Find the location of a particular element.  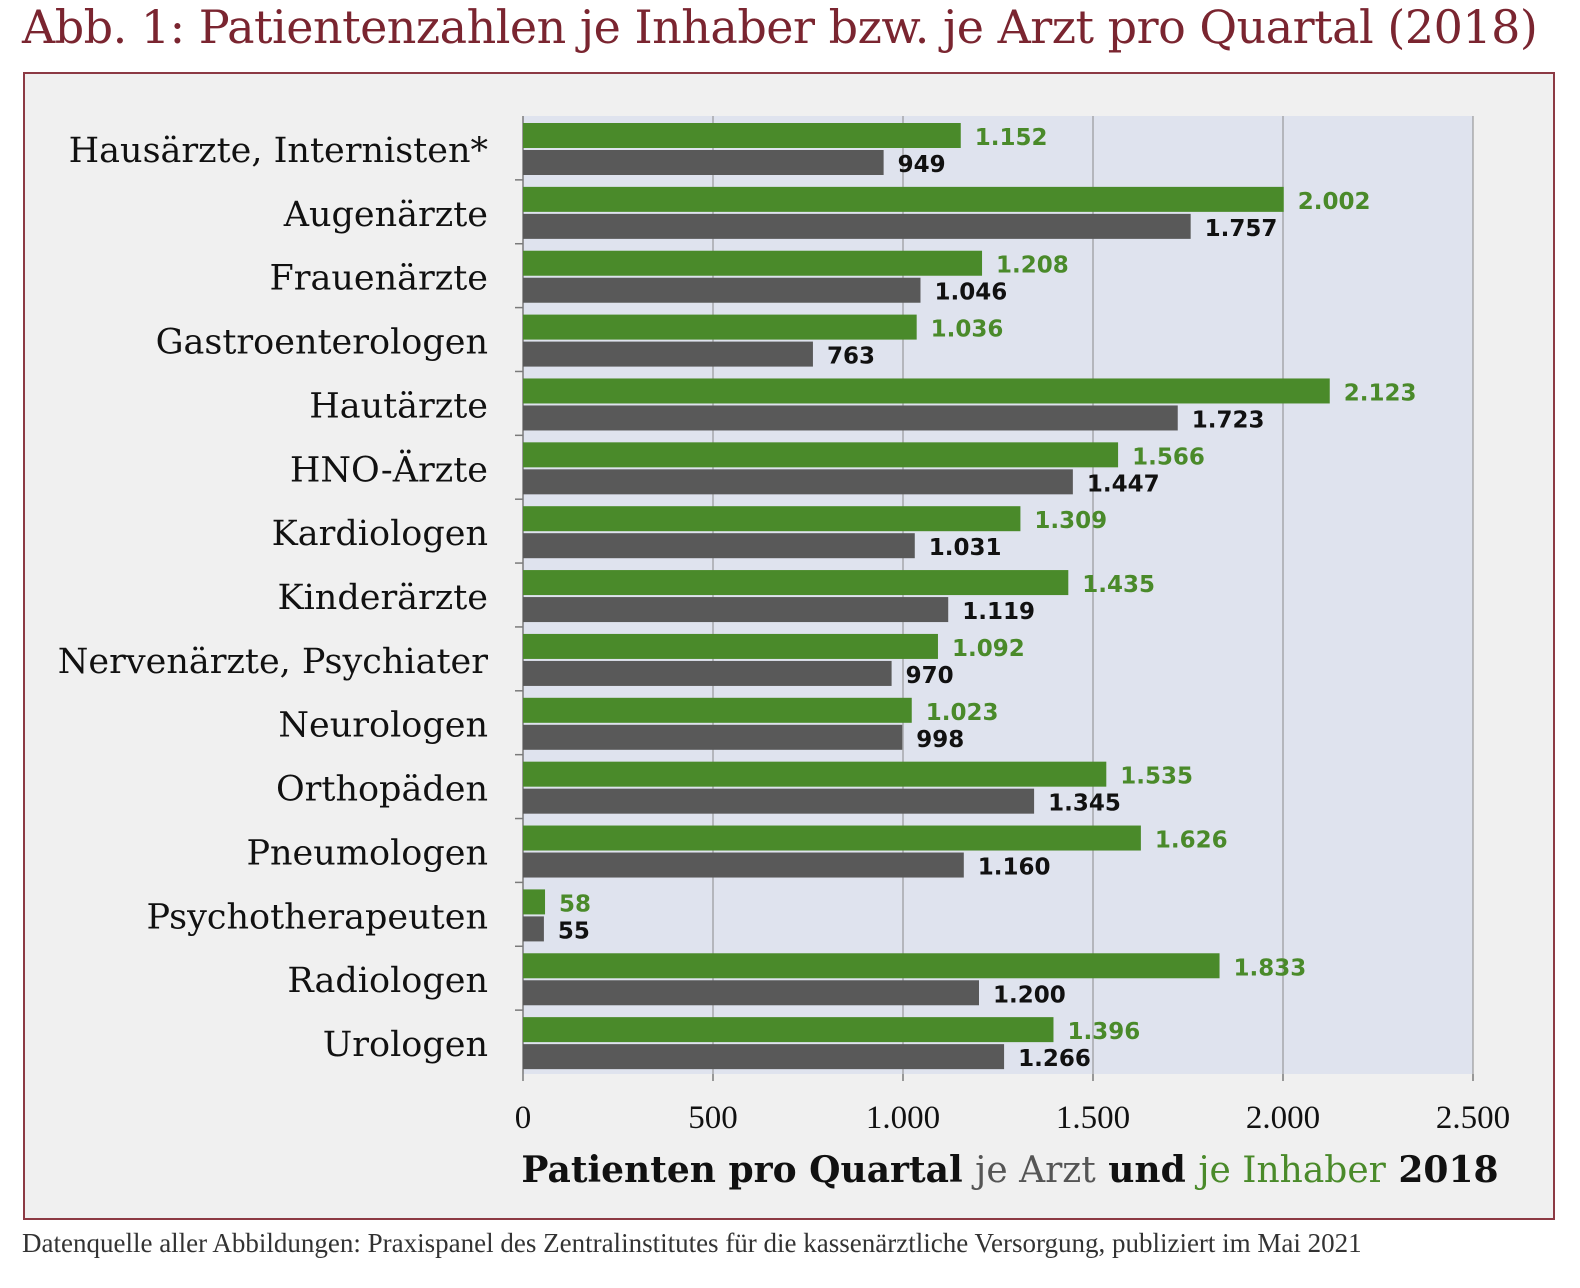

data-label-je-arzt: 1.160 is located at coordinates (1014, 868).